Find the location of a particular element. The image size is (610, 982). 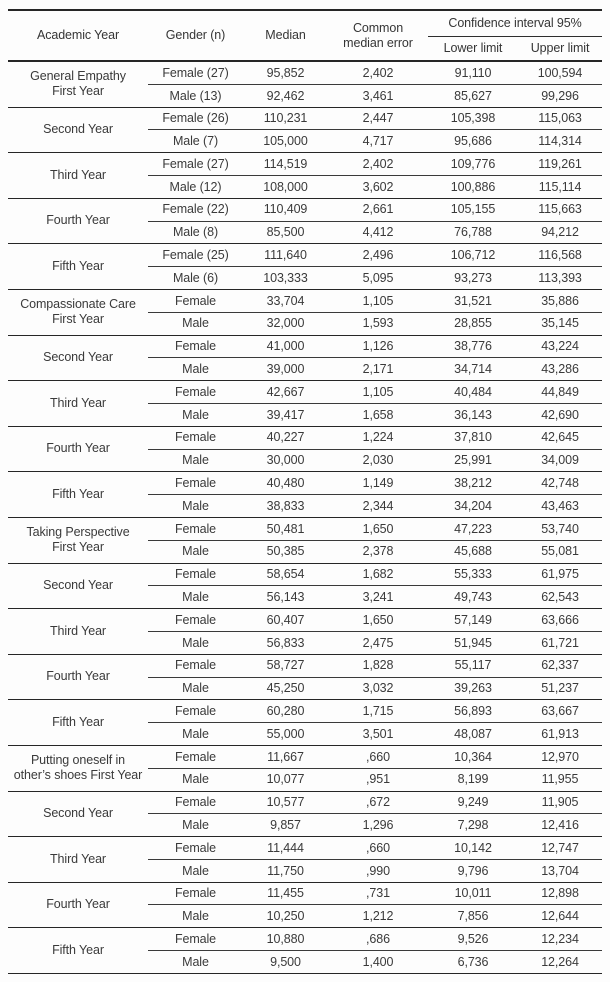

median-cell: 10,577 is located at coordinates (285, 803).